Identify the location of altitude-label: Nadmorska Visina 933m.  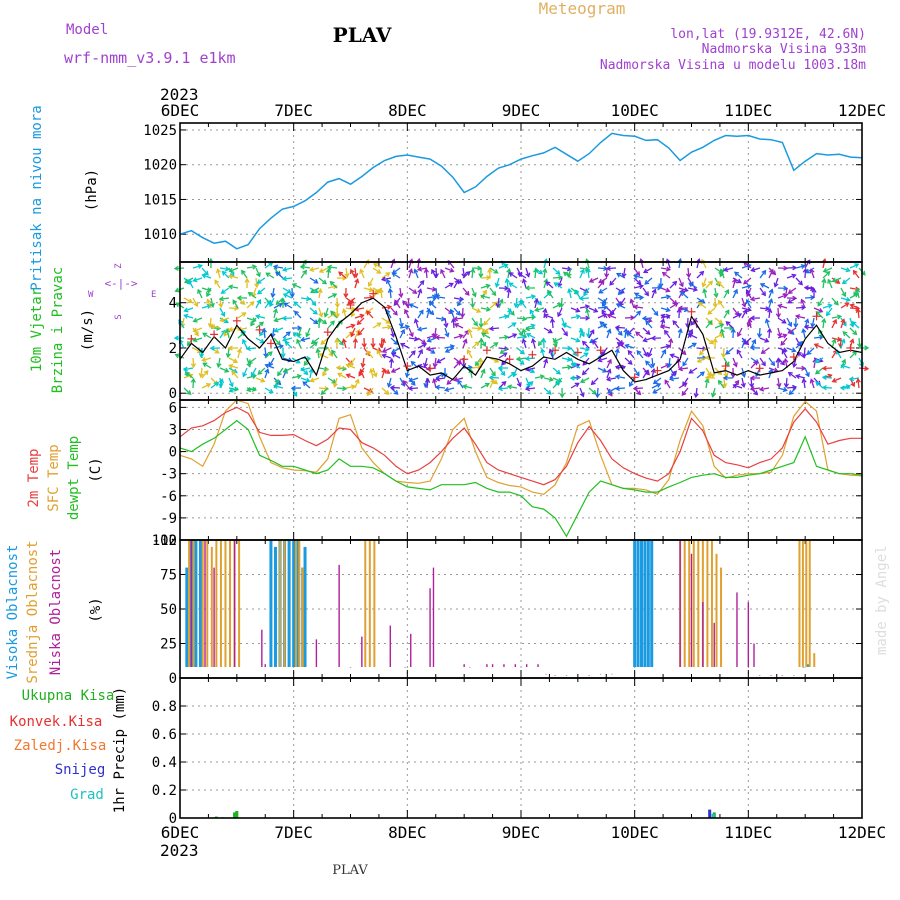
(784, 49).